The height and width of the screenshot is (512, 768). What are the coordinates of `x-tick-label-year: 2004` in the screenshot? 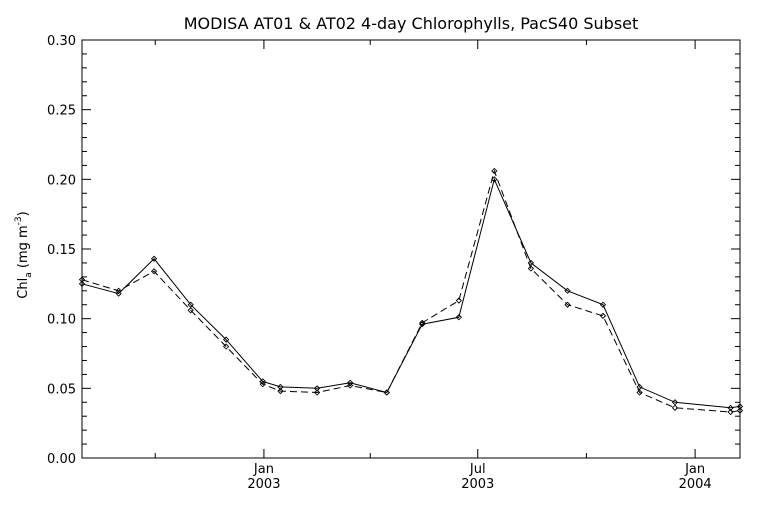 It's located at (695, 484).